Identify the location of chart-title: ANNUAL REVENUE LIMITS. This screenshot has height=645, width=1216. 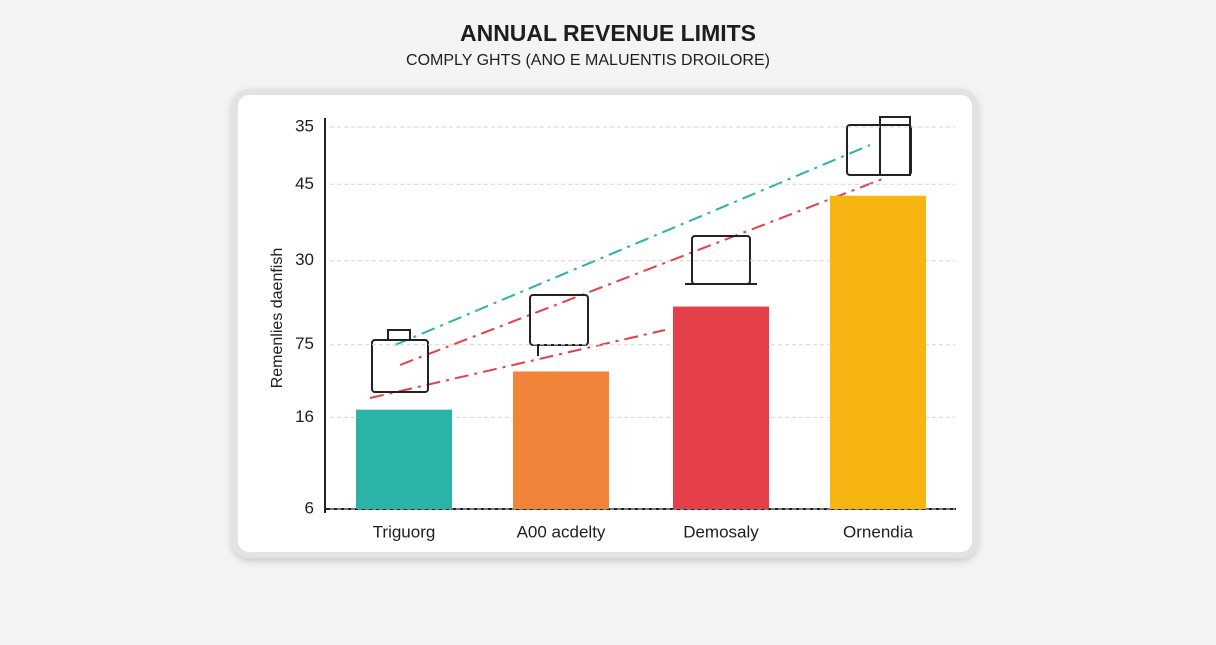
(608, 33).